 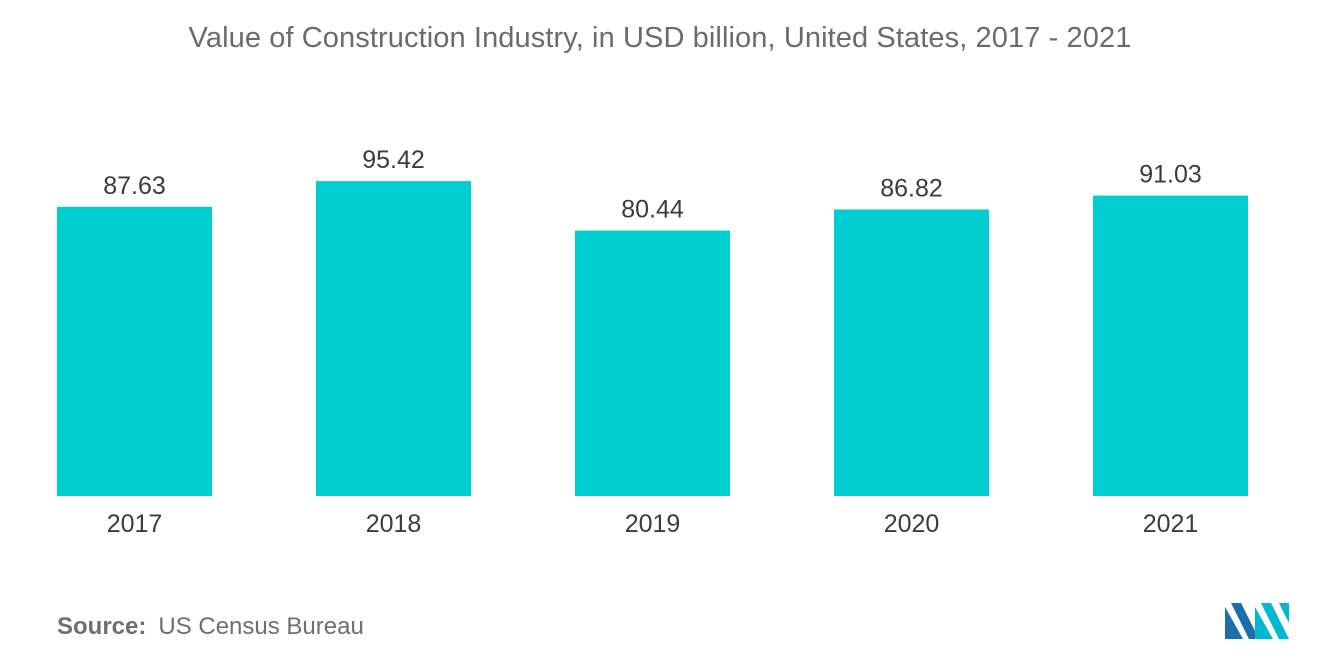 What do you see at coordinates (134, 186) in the screenshot?
I see `value-label-2017: 87.63` at bounding box center [134, 186].